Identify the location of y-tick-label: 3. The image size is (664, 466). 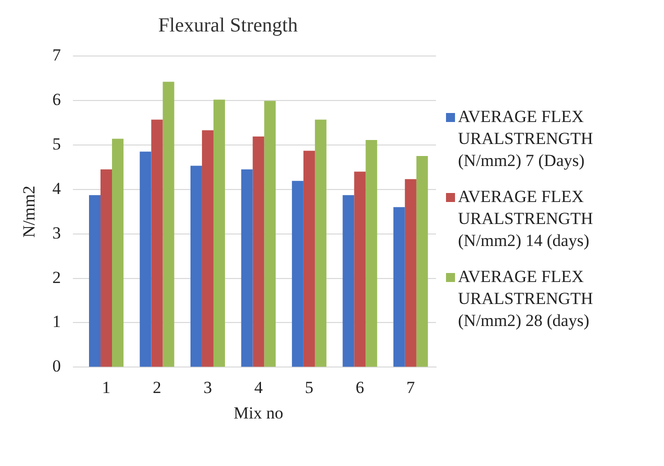
(56, 232).